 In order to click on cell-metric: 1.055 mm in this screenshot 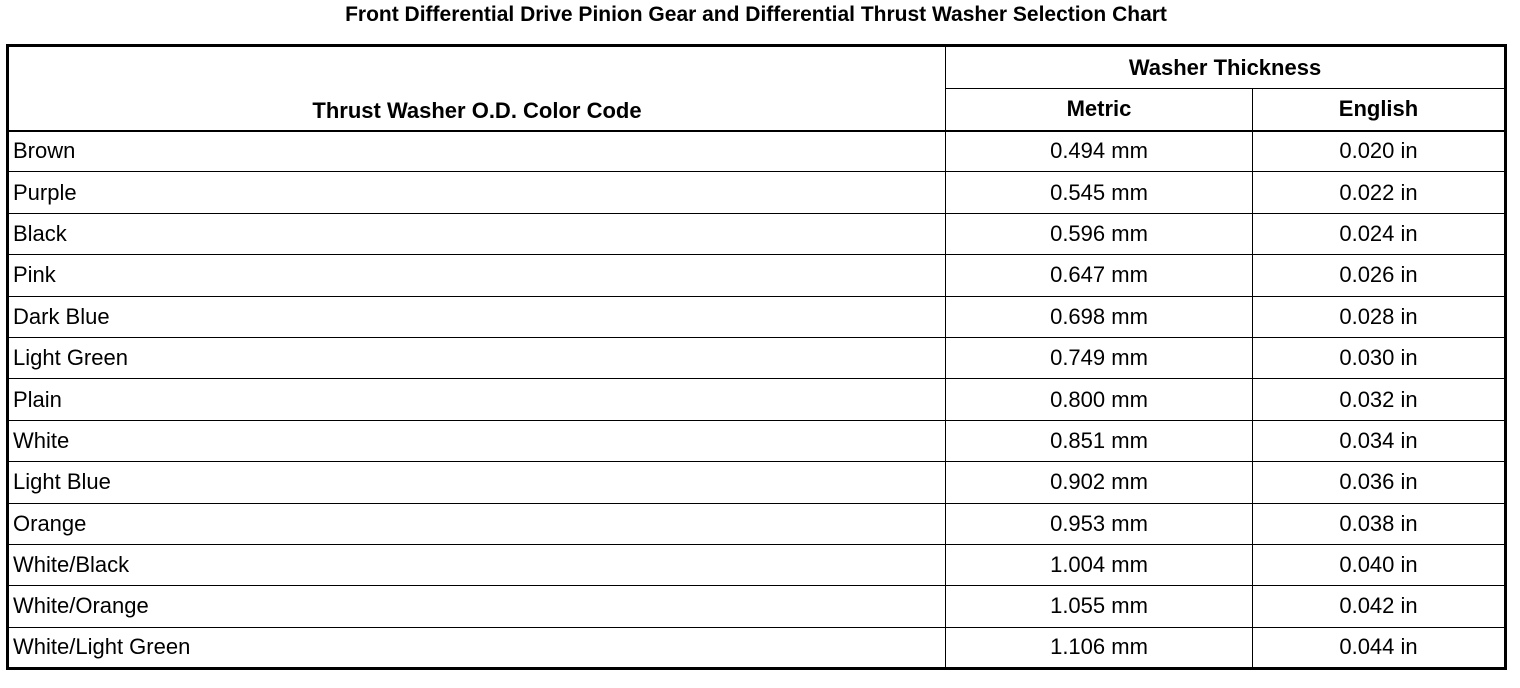, I will do `click(1099, 606)`.